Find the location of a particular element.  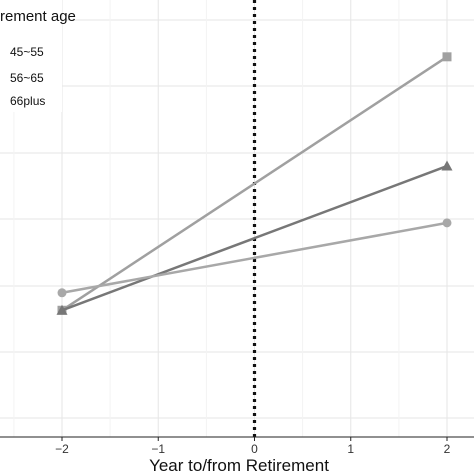

series-line-66plus is located at coordinates (254, 258).